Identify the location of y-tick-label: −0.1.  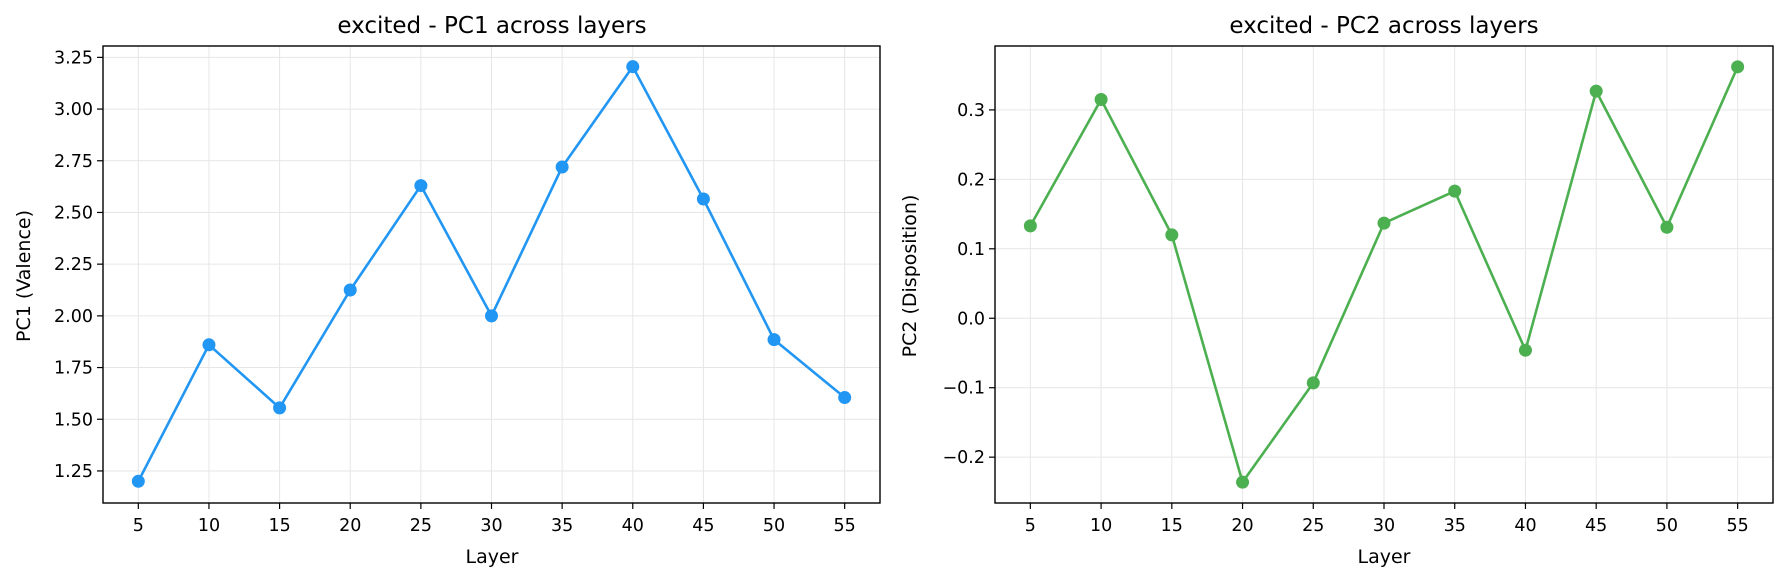
(964, 389).